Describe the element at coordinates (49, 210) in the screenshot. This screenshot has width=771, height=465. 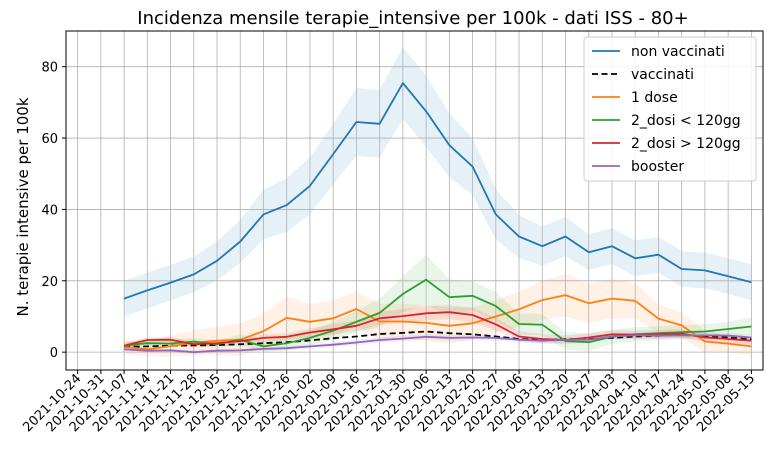
I see `y-tick-label: 40` at that location.